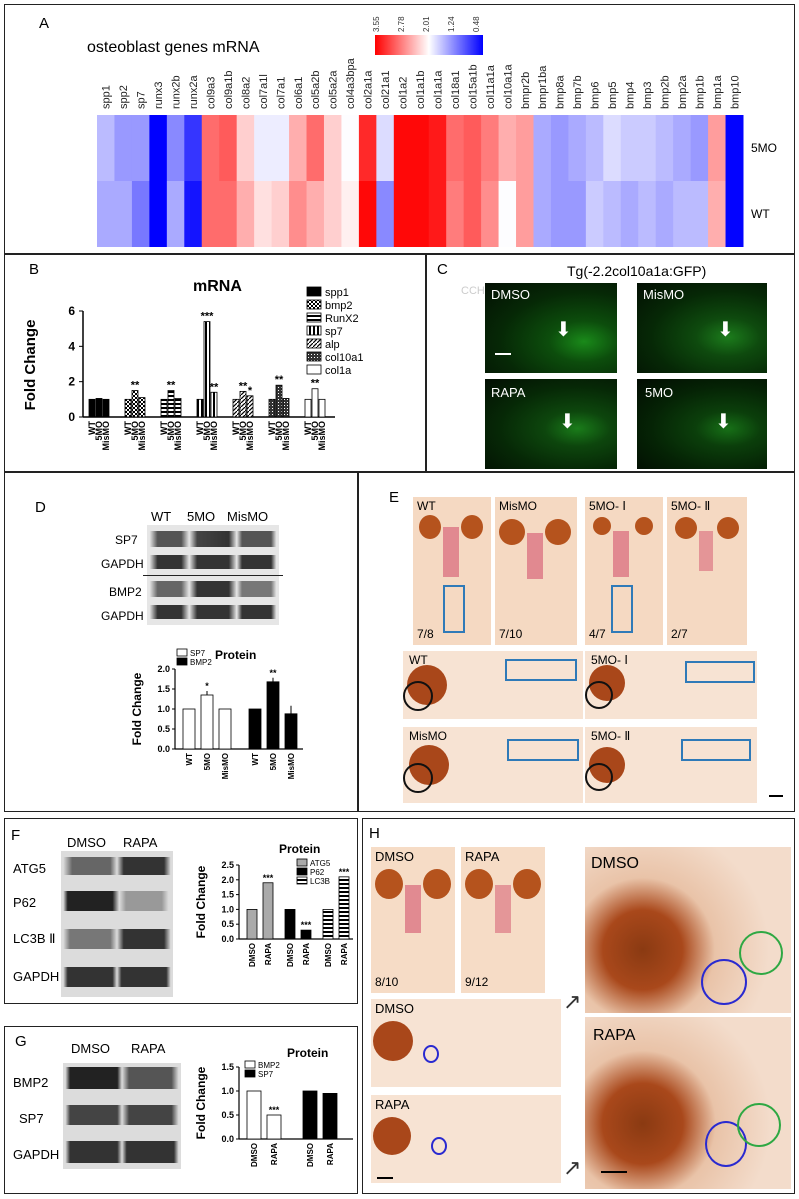  Describe the element at coordinates (217, 286) in the screenshot. I see `chart-title: mRNA` at that location.